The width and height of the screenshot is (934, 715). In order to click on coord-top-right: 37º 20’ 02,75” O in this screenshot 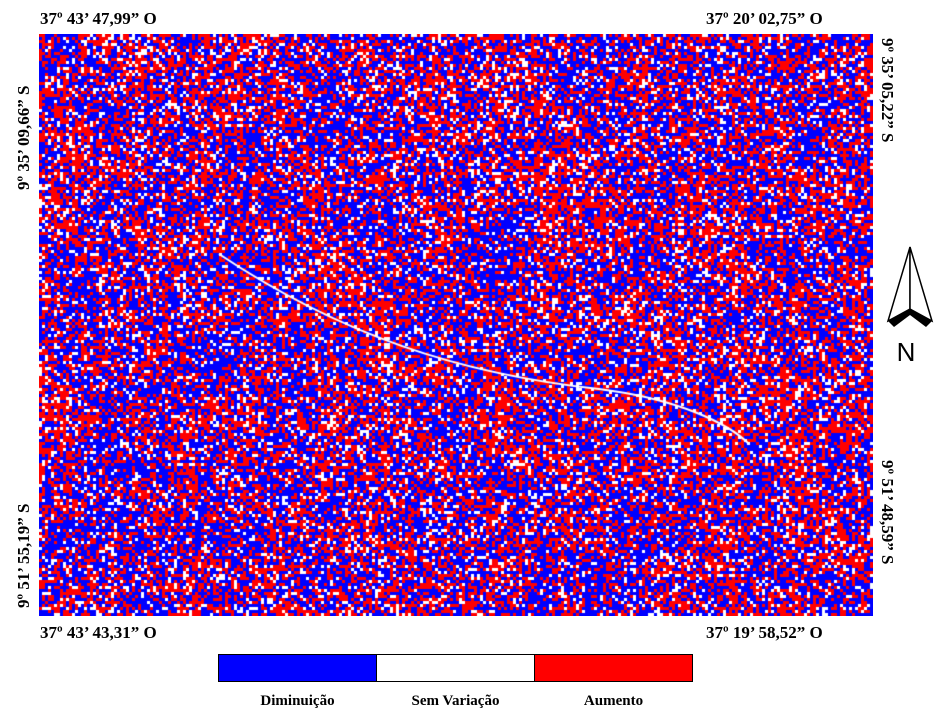, I will do `click(764, 18)`.